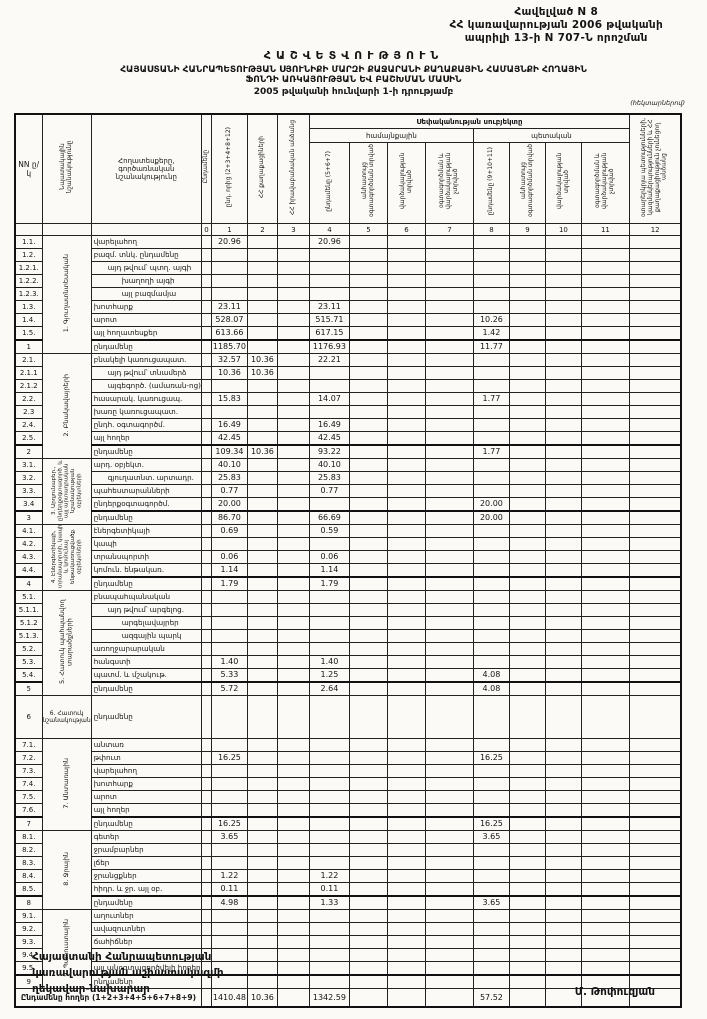 The height and width of the screenshot is (1019, 707). I want to click on table-cell: 16.25, so click(229, 758).